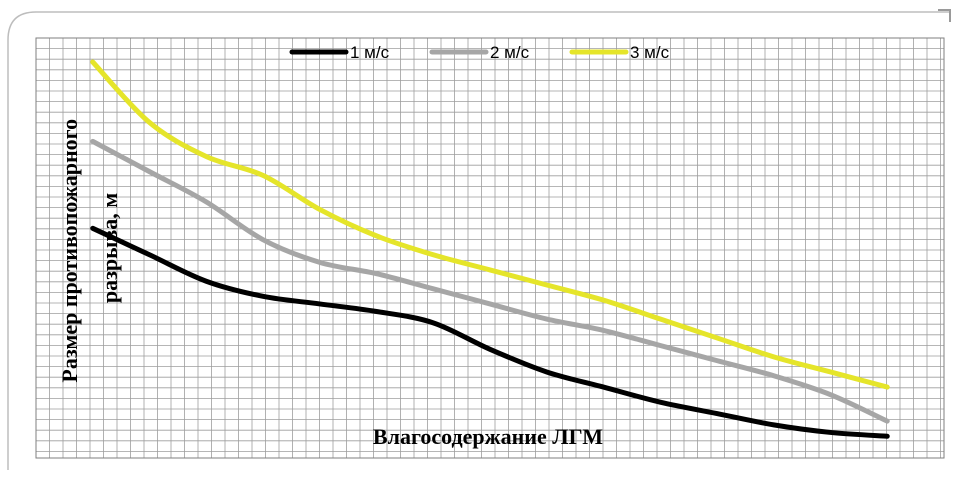 This screenshot has height=482, width=953. I want to click on y-axis-title: Размер противопожарного разрыва, м, so click(89, 247).